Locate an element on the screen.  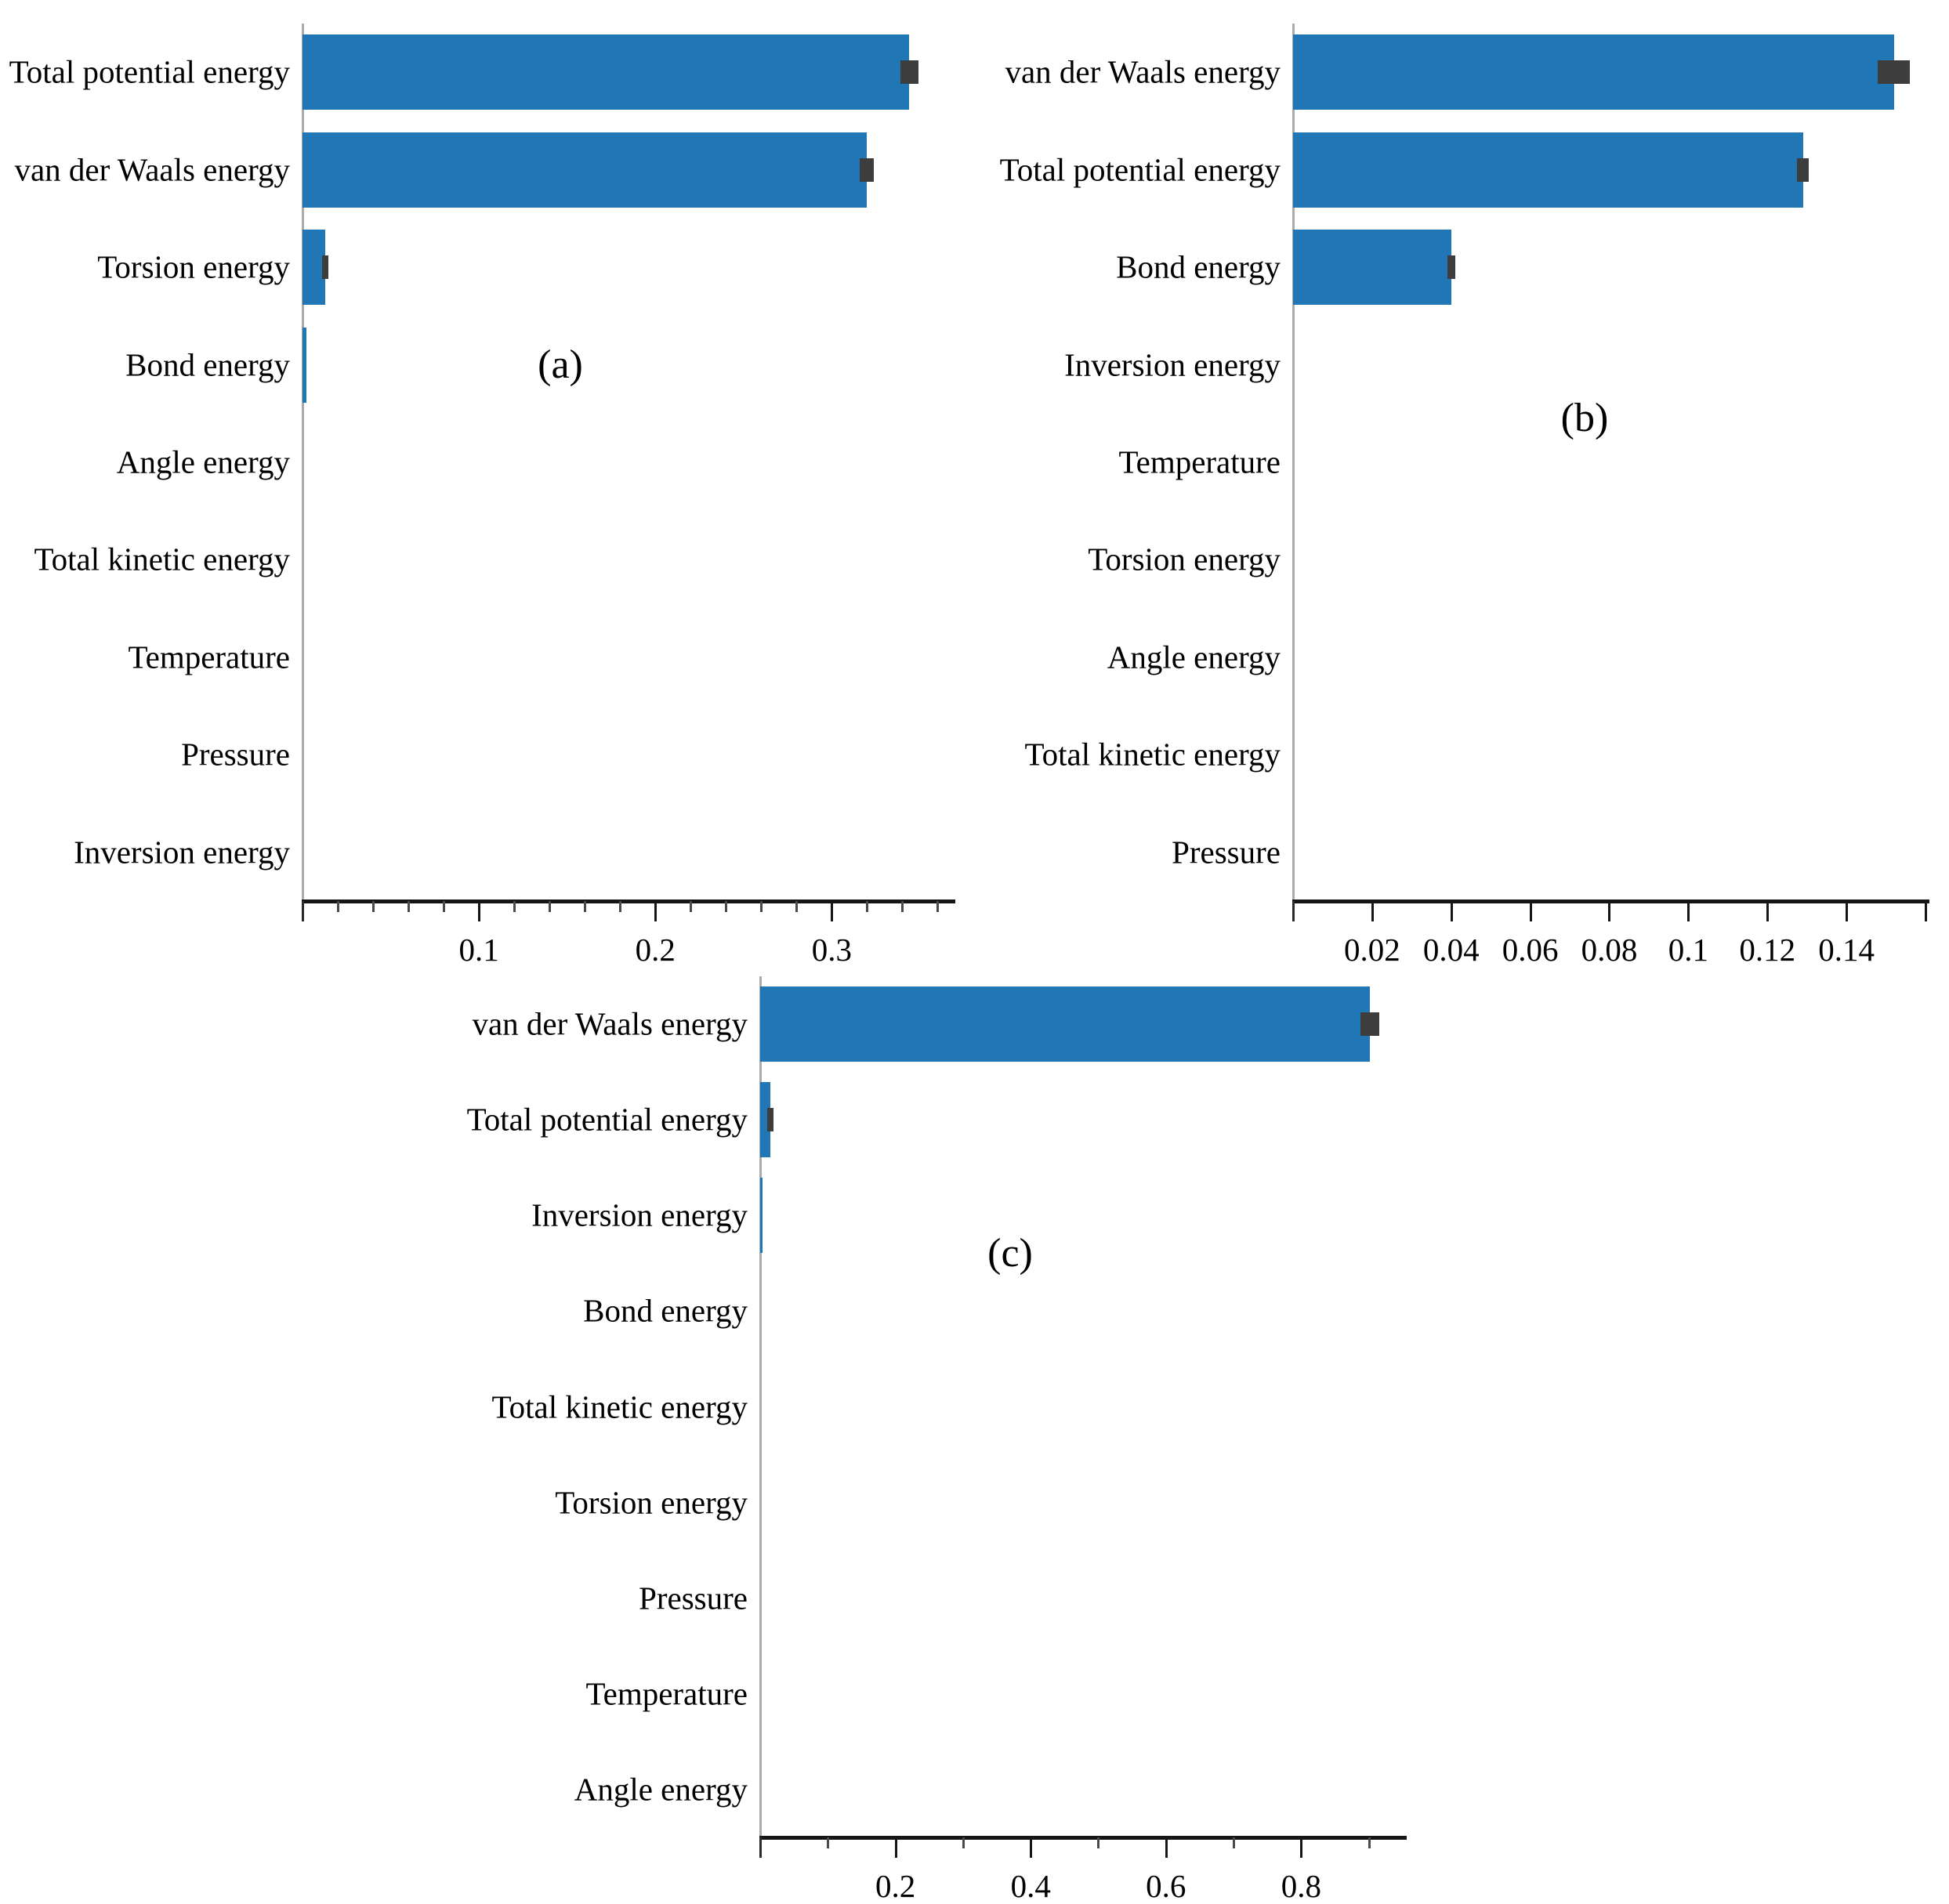
x-tick-label: 0.06 is located at coordinates (1530, 950).